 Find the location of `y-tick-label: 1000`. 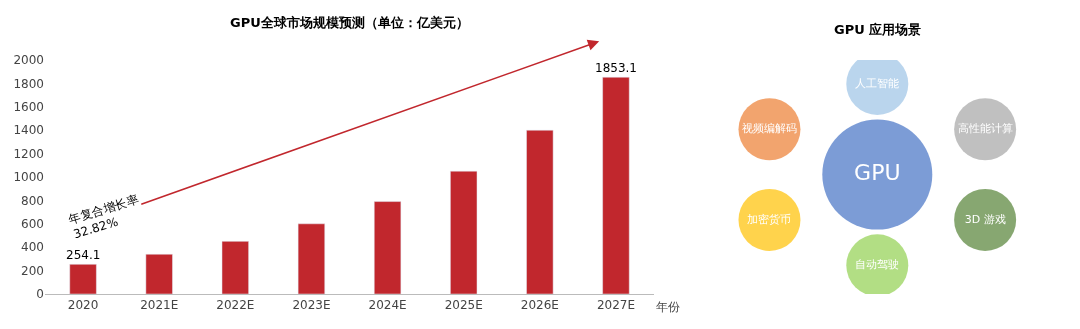

y-tick-label: 1000 is located at coordinates (28, 177).